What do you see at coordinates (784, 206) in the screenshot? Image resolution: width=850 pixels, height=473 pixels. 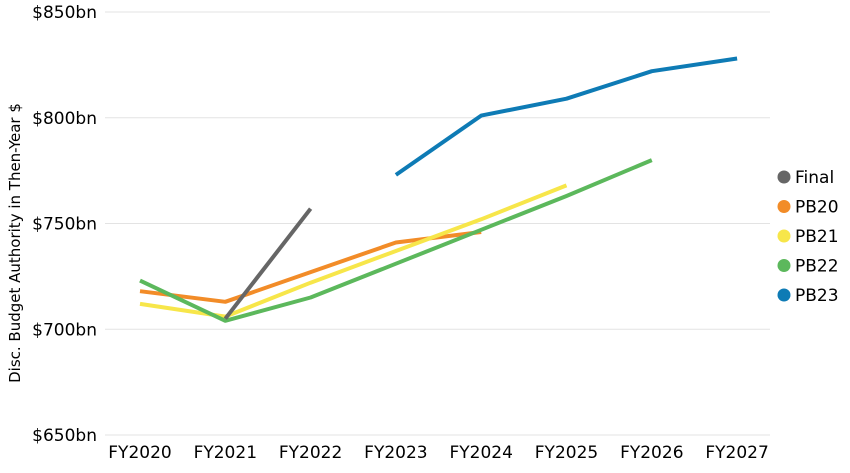 I see `legend-marker-pb20` at bounding box center [784, 206].